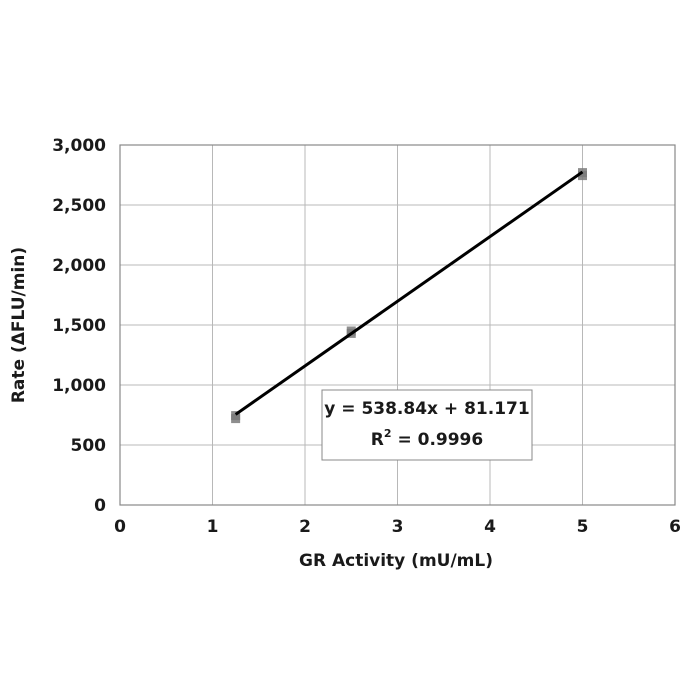  What do you see at coordinates (213, 527) in the screenshot?
I see `x-tick-label: 1` at bounding box center [213, 527].